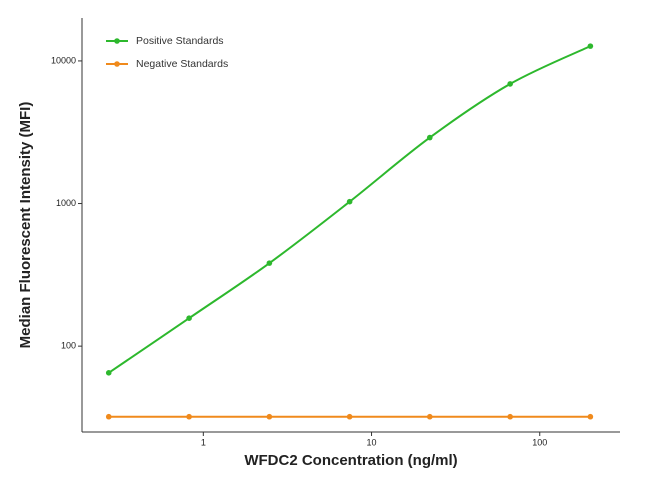 The image size is (650, 485). Describe the element at coordinates (350, 460) in the screenshot. I see `x-axis-title: WFDC2 Concentration (ng/ml)` at that location.